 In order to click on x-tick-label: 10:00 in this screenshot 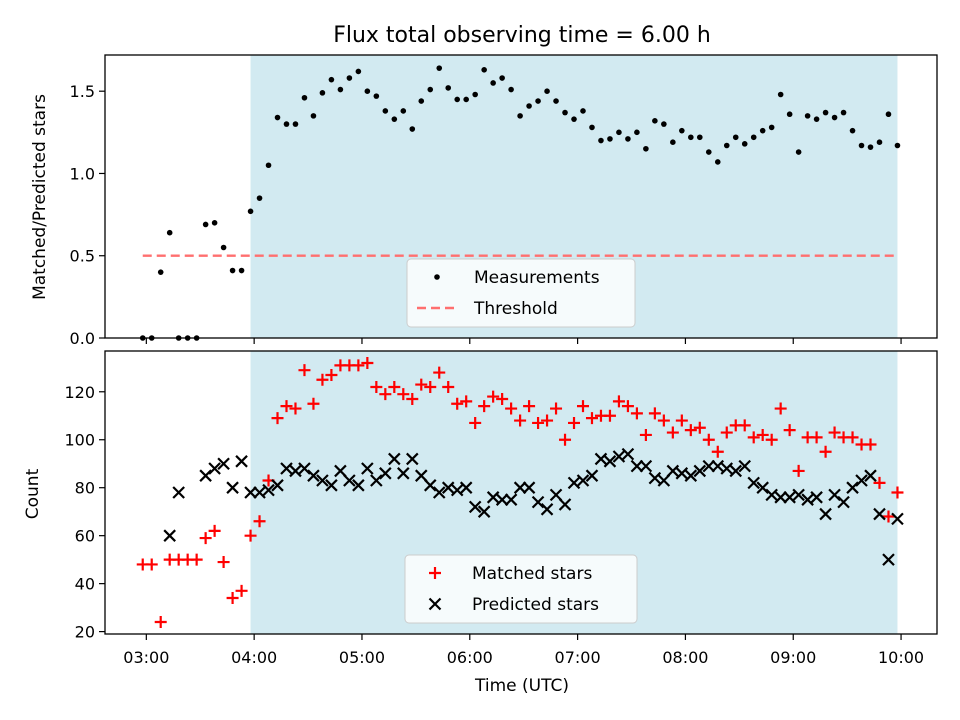, I will do `click(901, 657)`.